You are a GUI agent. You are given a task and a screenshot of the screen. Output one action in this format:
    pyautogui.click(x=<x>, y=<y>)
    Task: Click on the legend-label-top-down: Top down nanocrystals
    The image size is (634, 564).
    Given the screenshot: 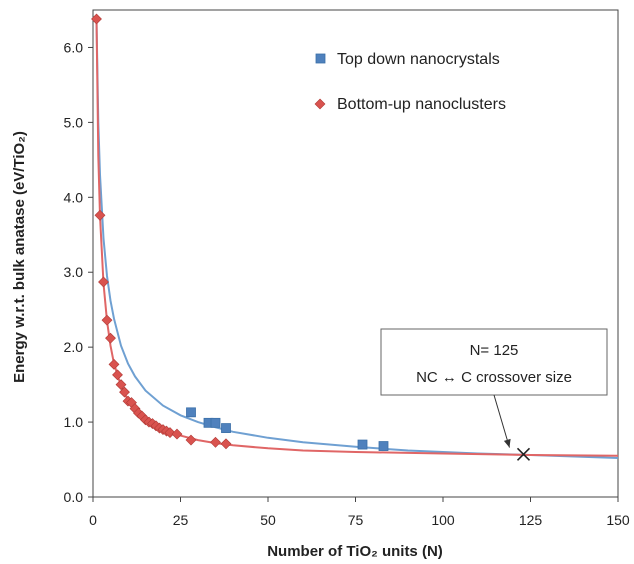 What is the action you would take?
    pyautogui.click(x=418, y=59)
    